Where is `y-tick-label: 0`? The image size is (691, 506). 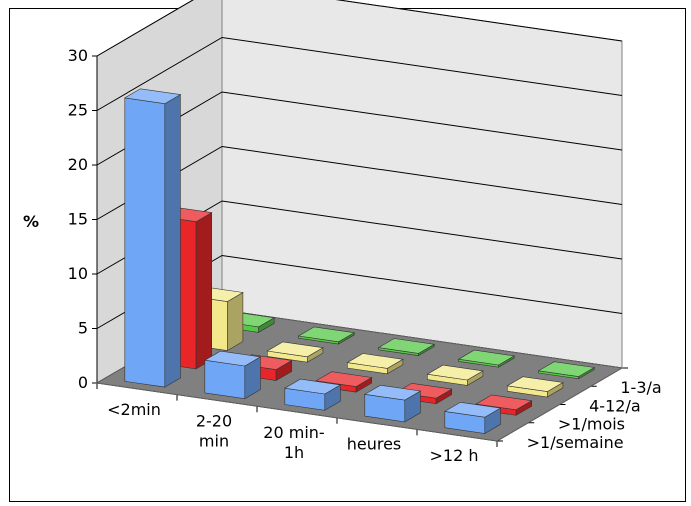
y-tick-label: 0 is located at coordinates (83, 382).